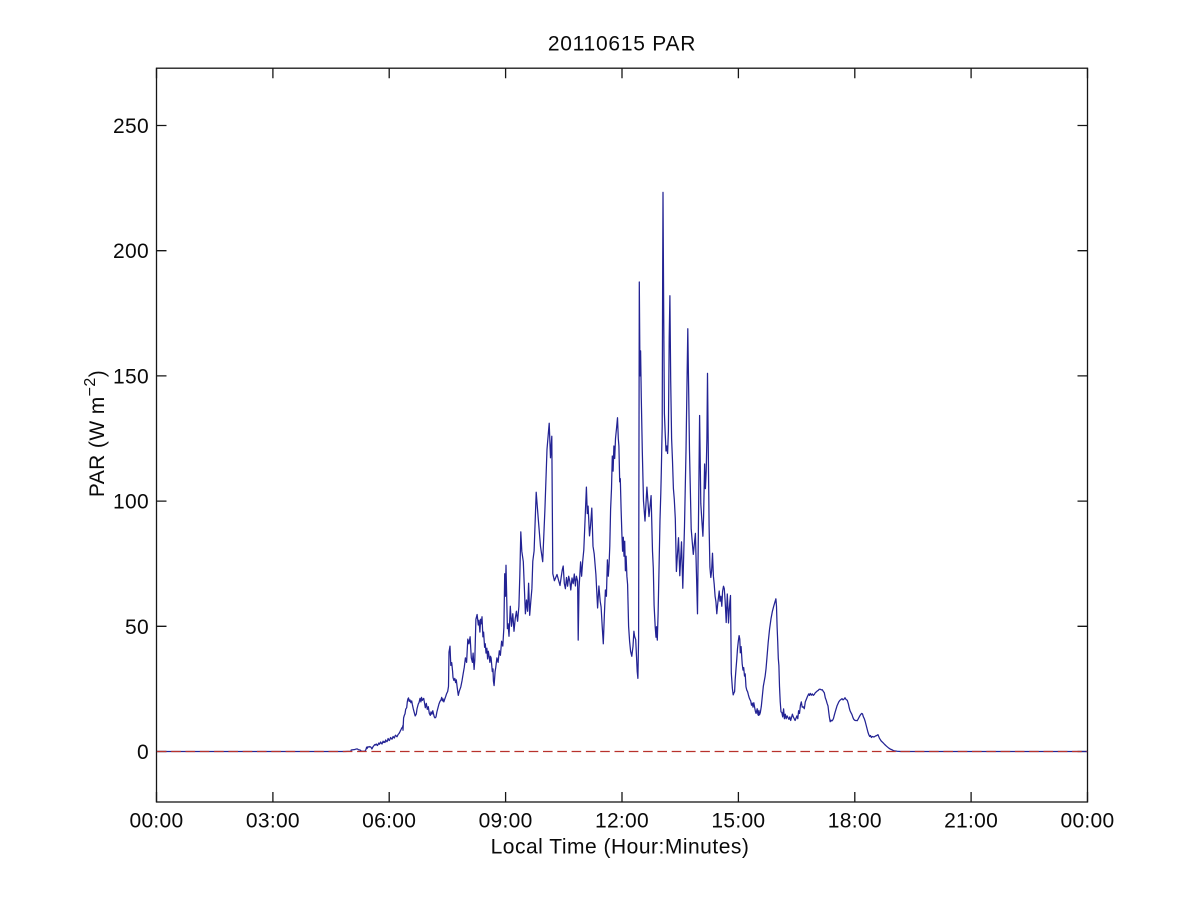 This screenshot has height=901, width=1201. I want to click on svg-text: 100, so click(131, 502).